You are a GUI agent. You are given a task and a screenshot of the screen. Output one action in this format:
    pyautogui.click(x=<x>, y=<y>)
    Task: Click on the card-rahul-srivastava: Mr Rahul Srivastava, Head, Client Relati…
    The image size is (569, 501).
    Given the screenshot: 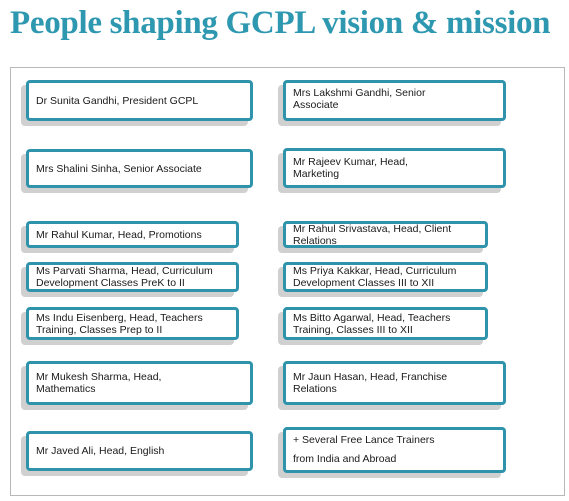 What is the action you would take?
    pyautogui.click(x=385, y=234)
    